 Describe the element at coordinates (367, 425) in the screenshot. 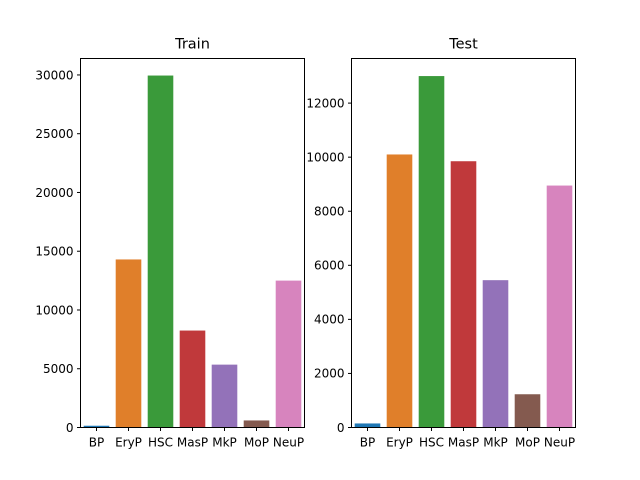

I see `test-bar-bp` at that location.